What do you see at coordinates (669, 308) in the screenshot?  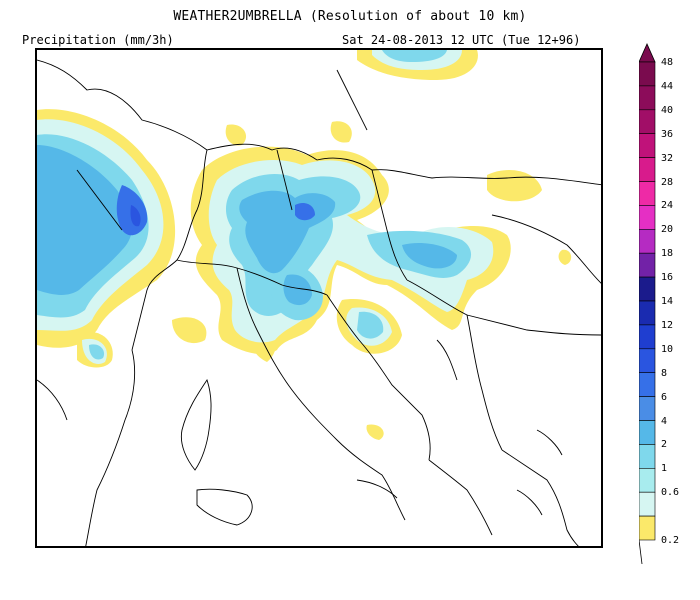 I see `precipitation-legend: 48 44 40 36 32 28 24 20 18 16 14 12 10 8 6 4 2 1 0.6 0.2` at bounding box center [669, 308].